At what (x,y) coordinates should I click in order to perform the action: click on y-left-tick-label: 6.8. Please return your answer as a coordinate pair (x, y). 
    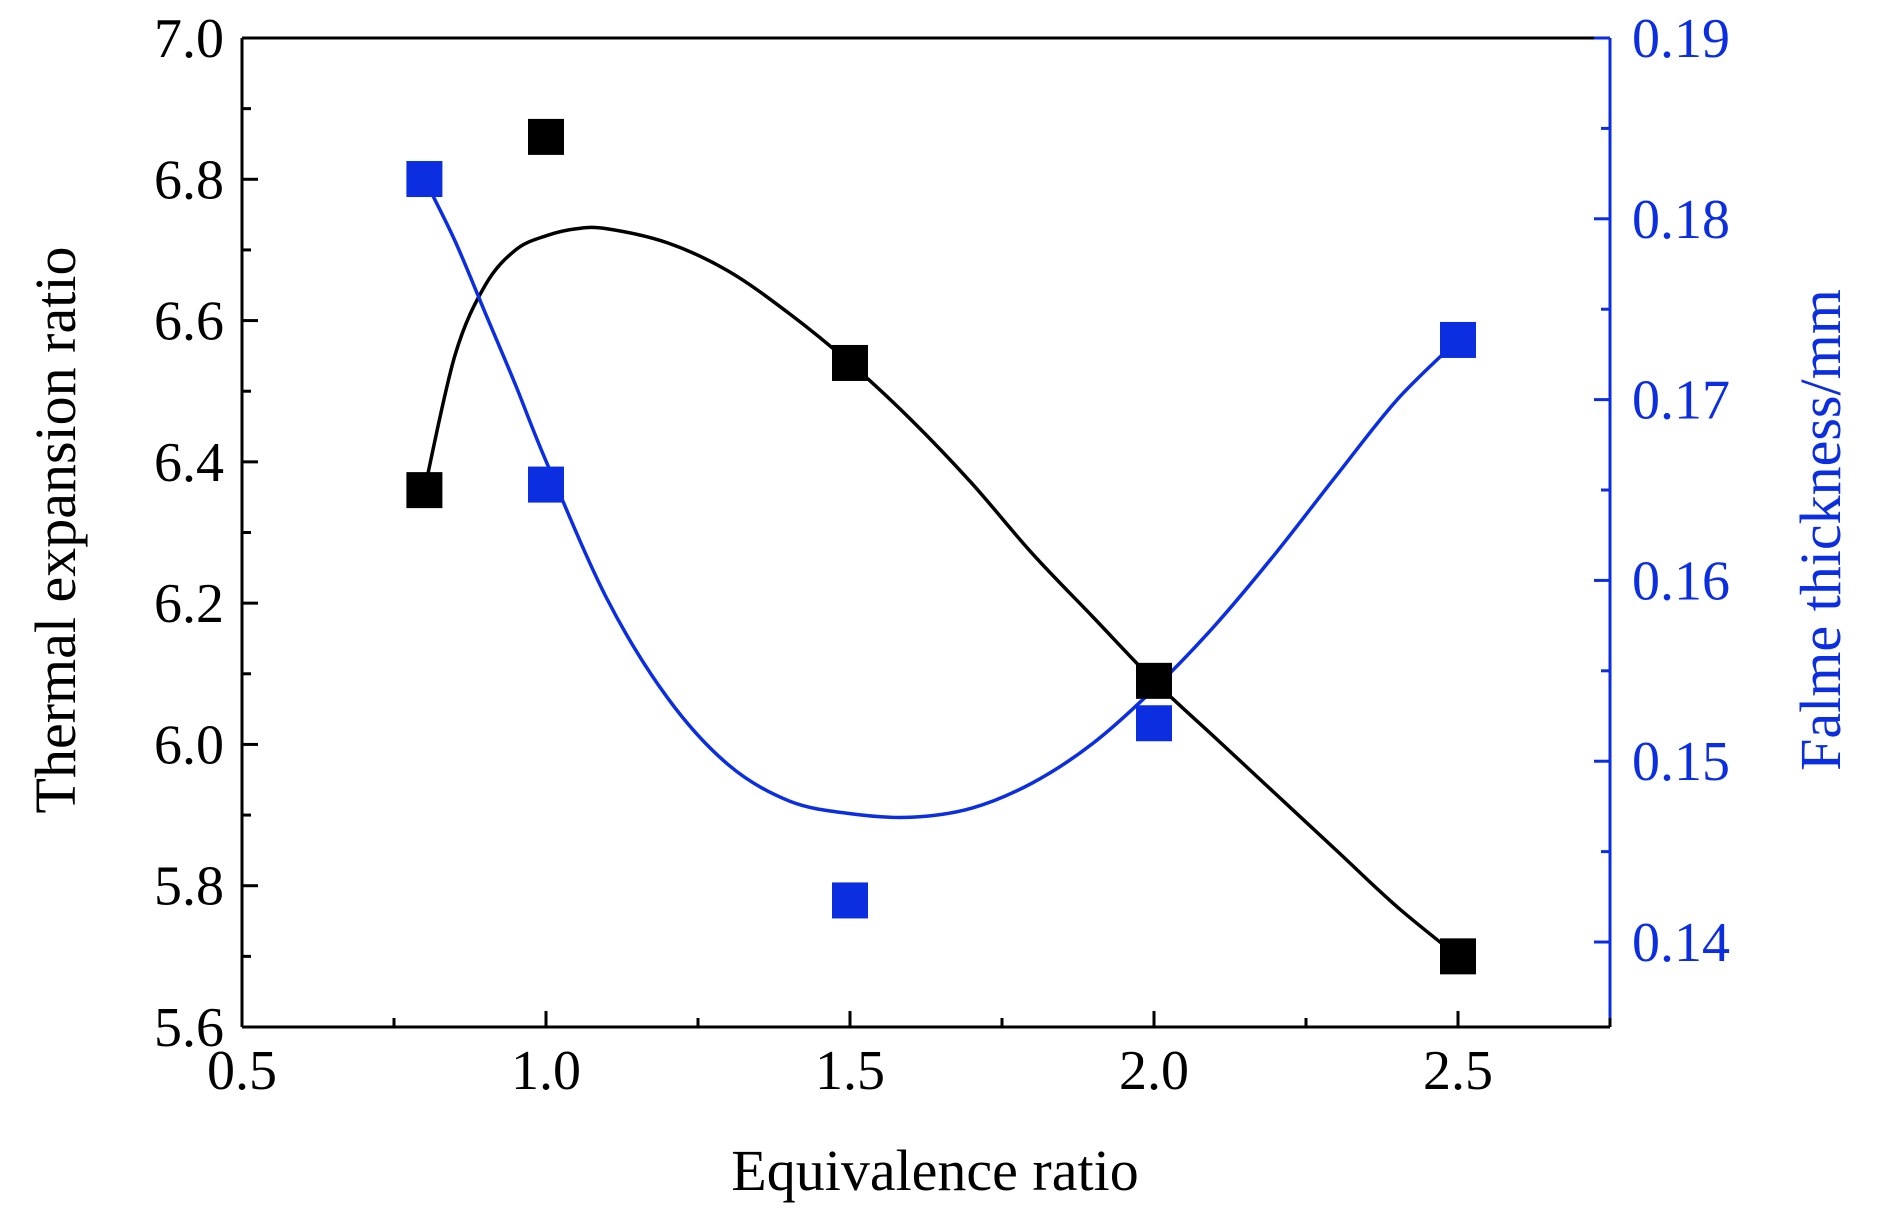
    Looking at the image, I should click on (189, 180).